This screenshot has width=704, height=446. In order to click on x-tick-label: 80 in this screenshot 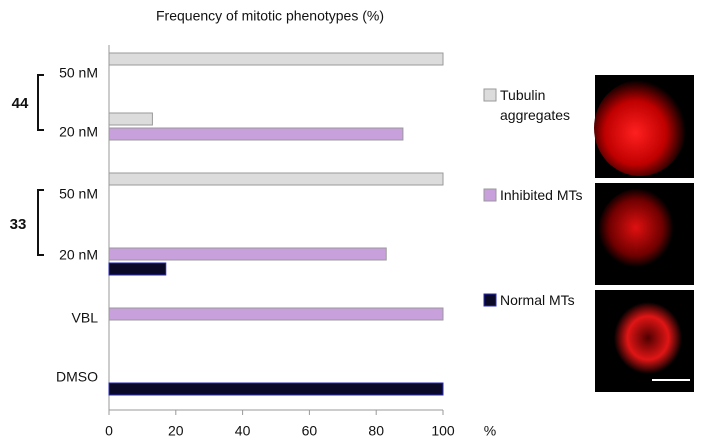, I will do `click(376, 431)`.